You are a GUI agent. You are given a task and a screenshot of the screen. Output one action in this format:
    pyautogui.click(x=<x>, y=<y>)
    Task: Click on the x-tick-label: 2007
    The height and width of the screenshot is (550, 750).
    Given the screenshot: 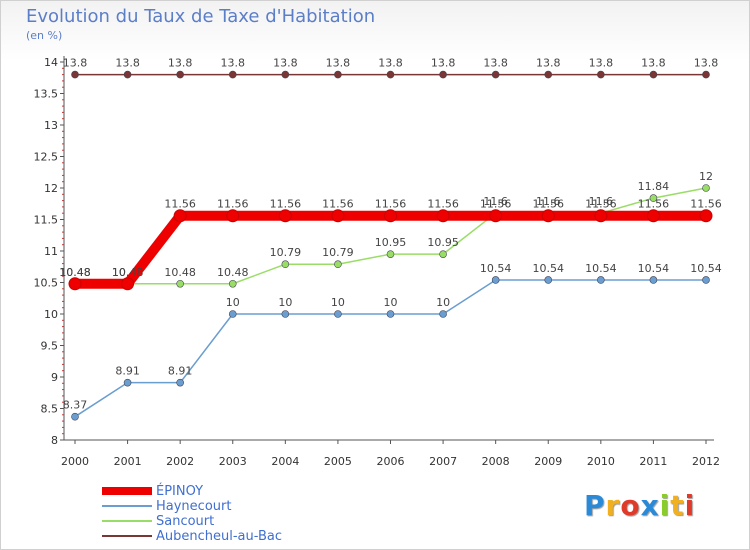 What is the action you would take?
    pyautogui.click(x=443, y=461)
    